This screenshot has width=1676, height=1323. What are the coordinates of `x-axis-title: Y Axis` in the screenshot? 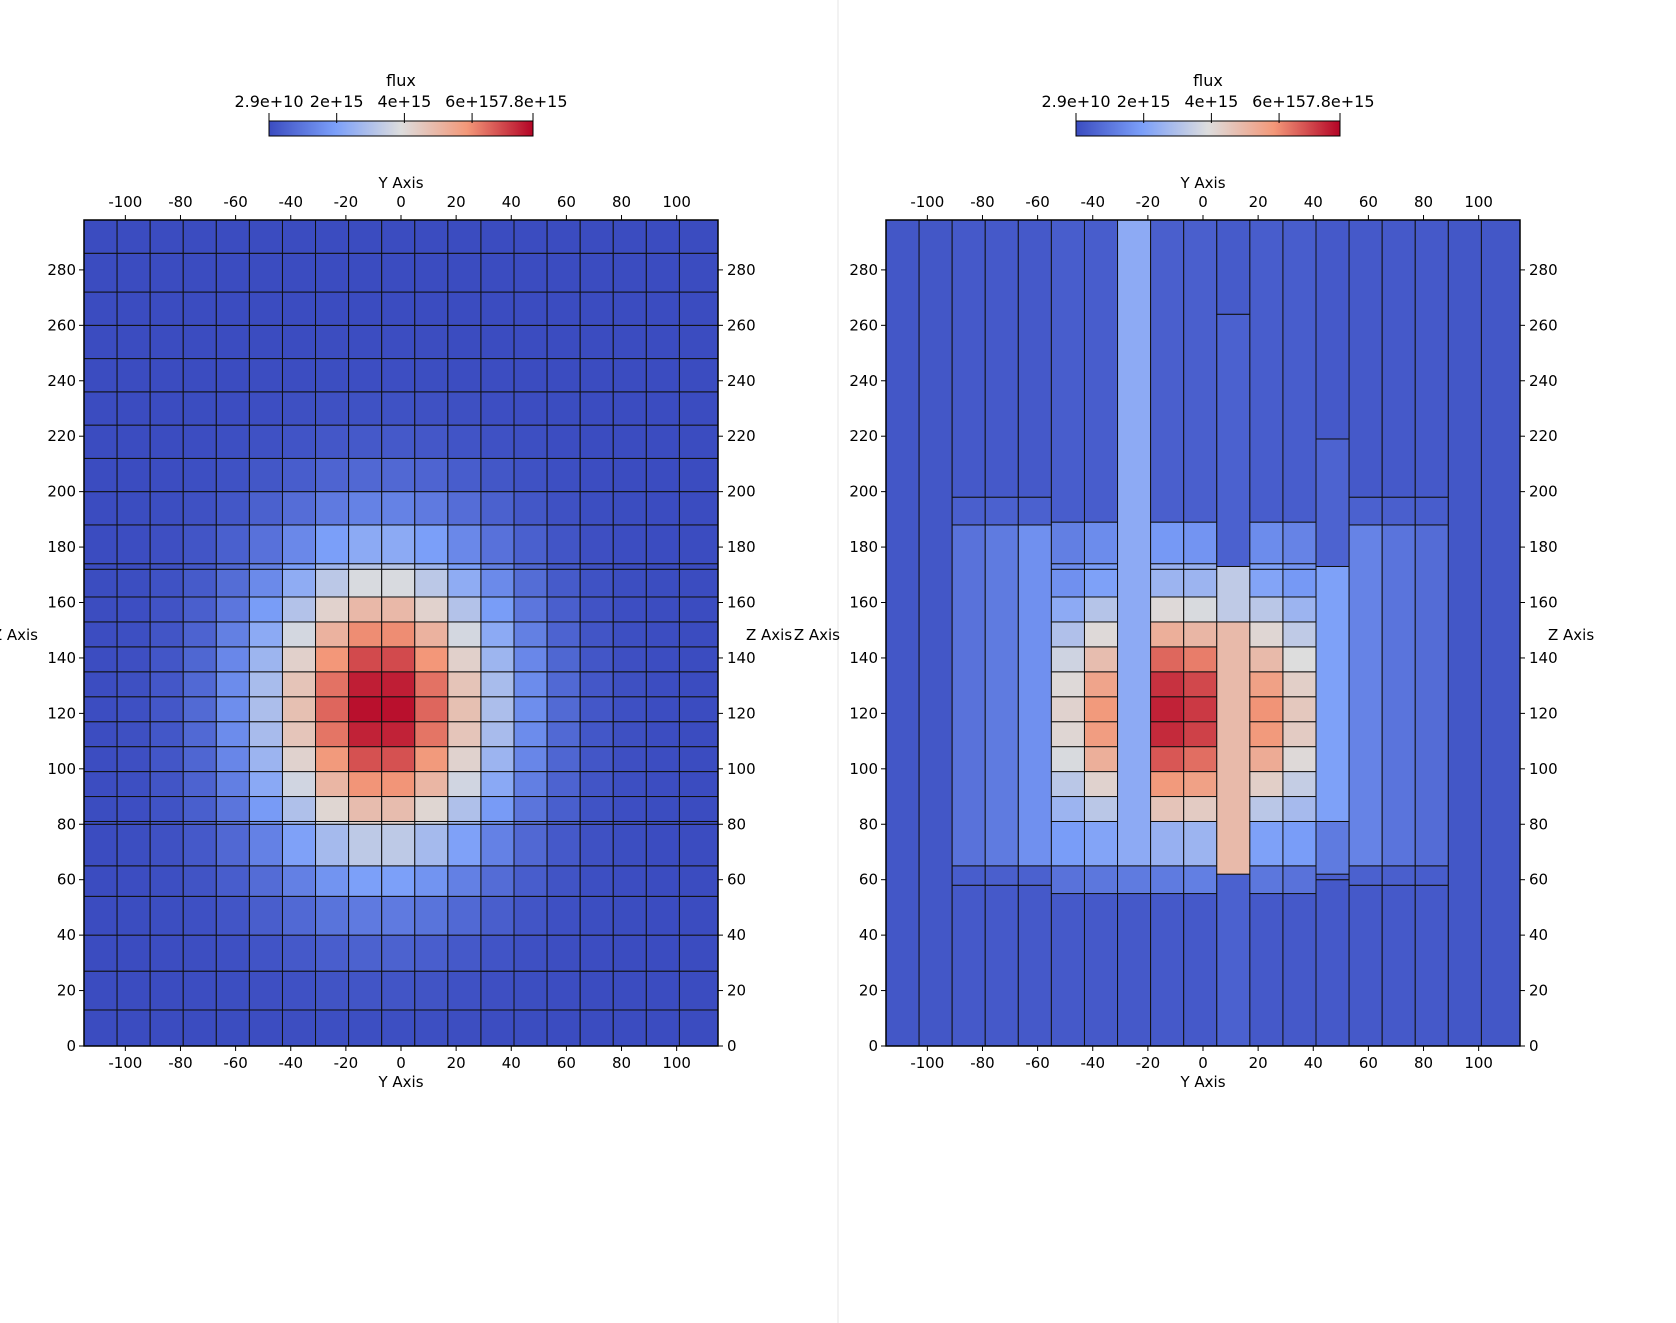 It's located at (1202, 183).